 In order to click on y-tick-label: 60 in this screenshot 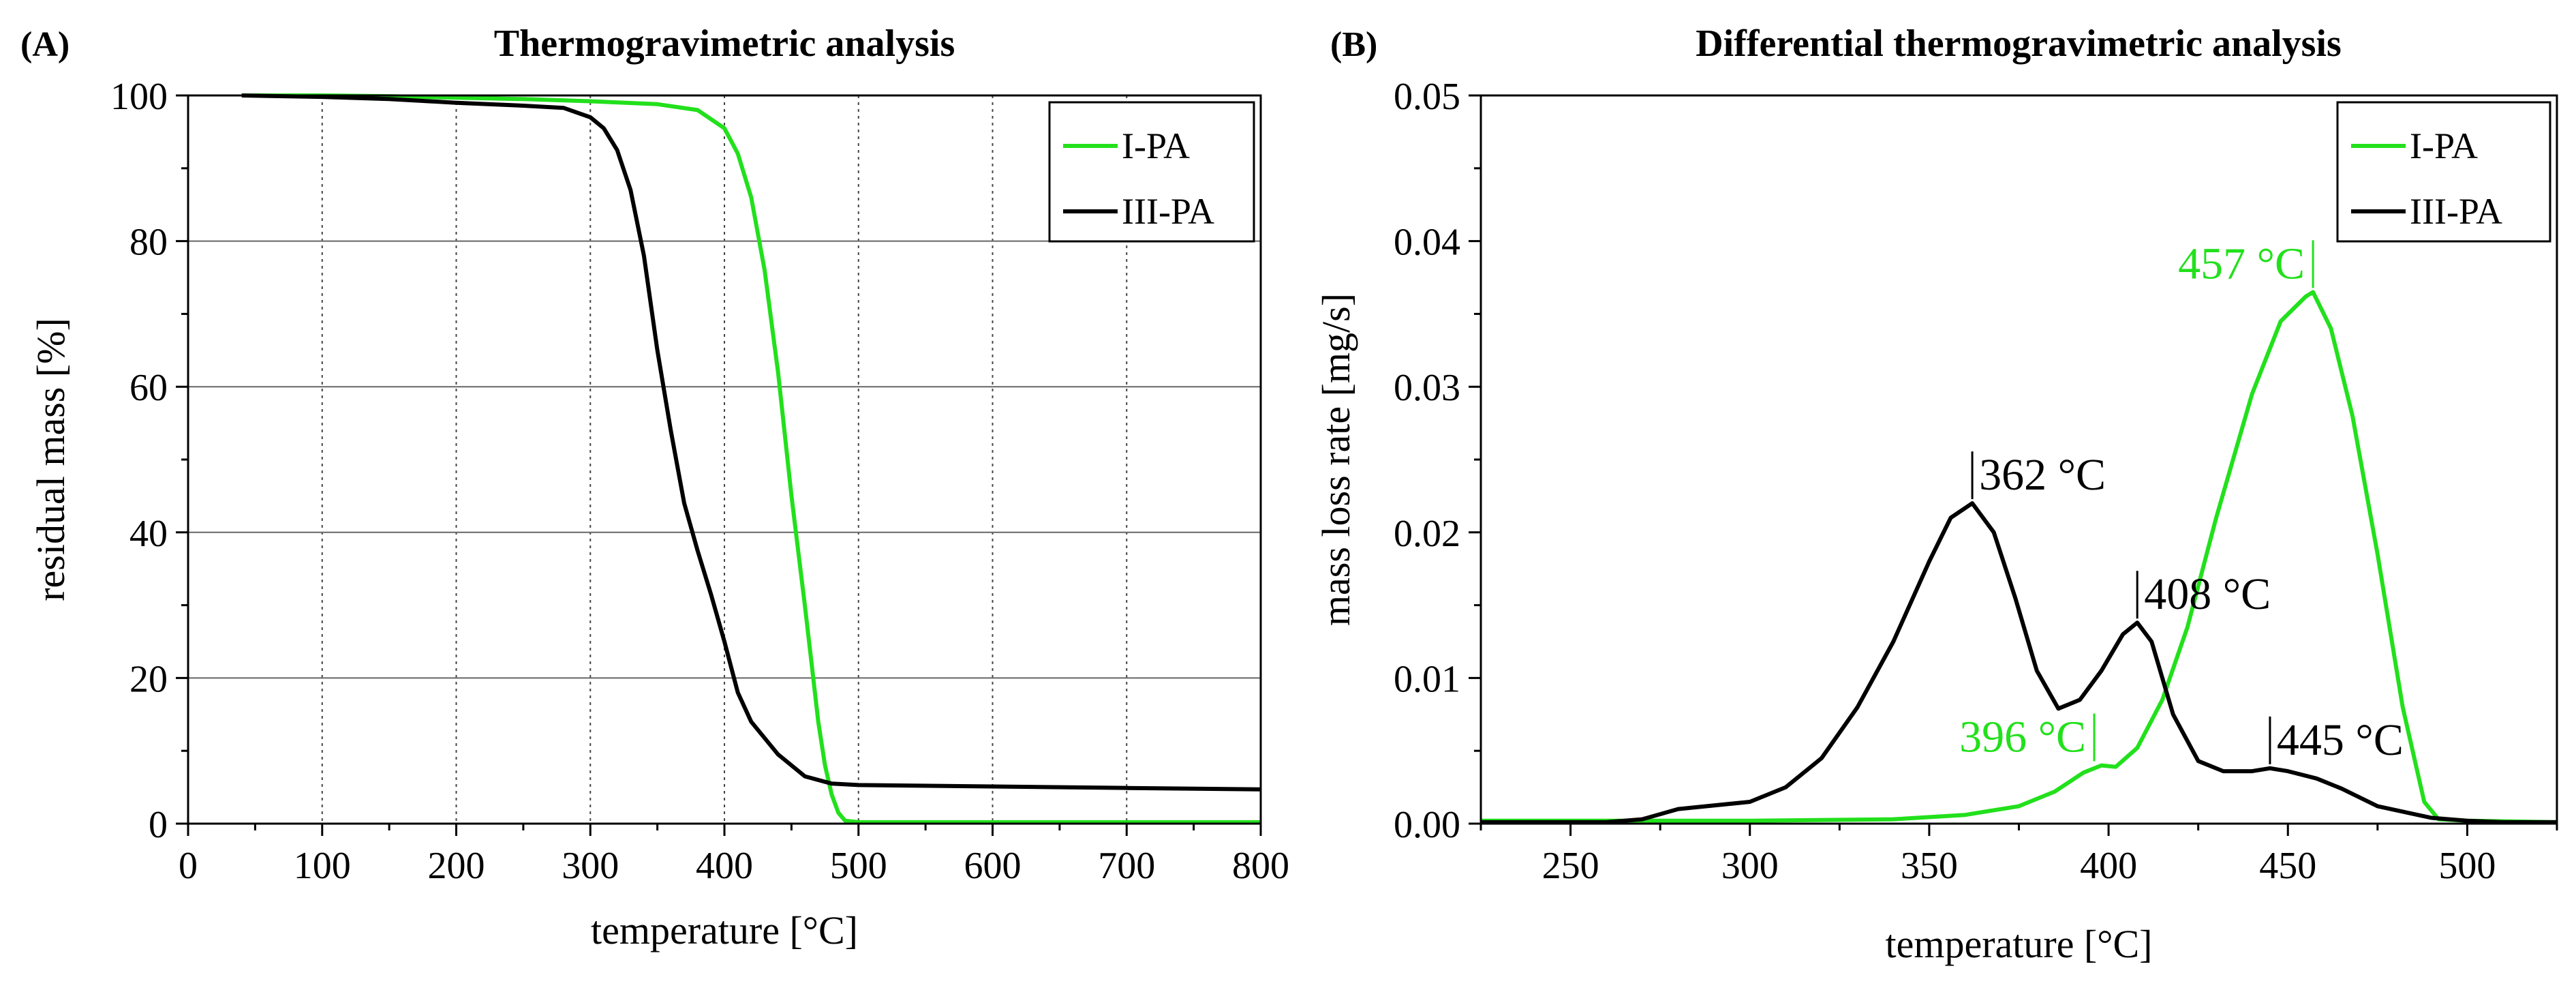, I will do `click(148, 388)`.